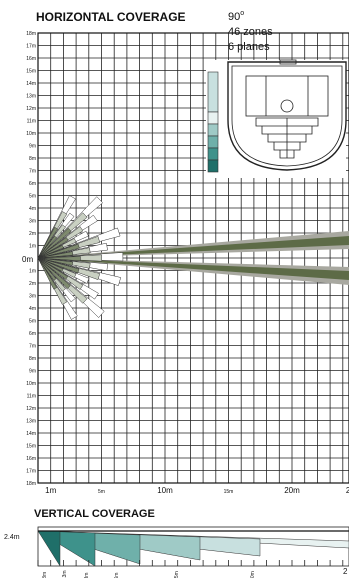 The width and height of the screenshot is (349, 578). I want to click on distance-label: 15m, so click(177, 574).